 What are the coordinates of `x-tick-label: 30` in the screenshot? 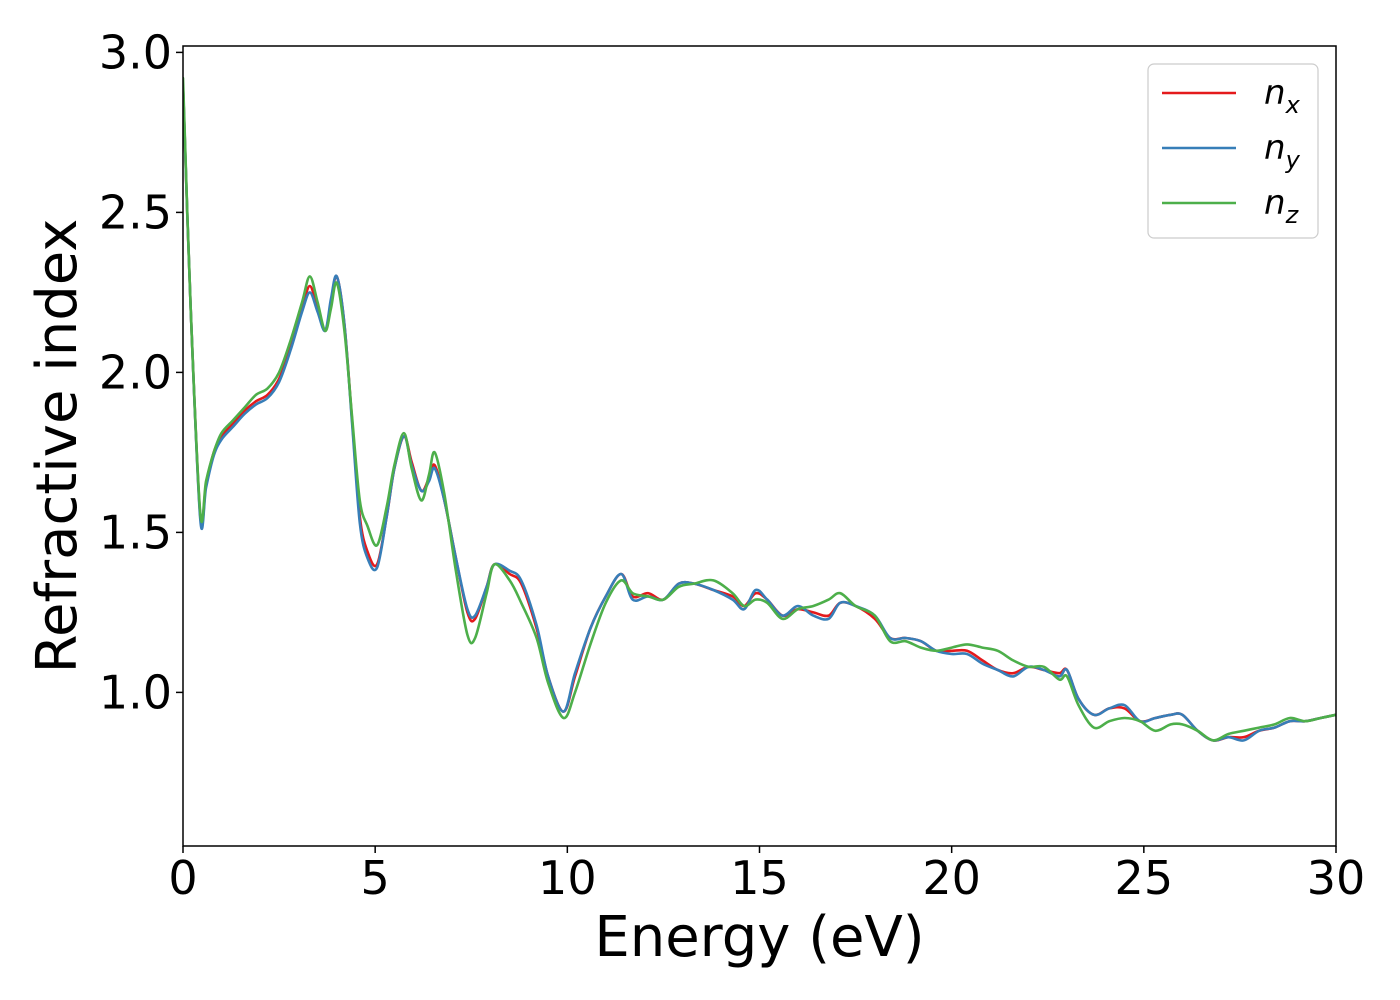 It's located at (1336, 878).